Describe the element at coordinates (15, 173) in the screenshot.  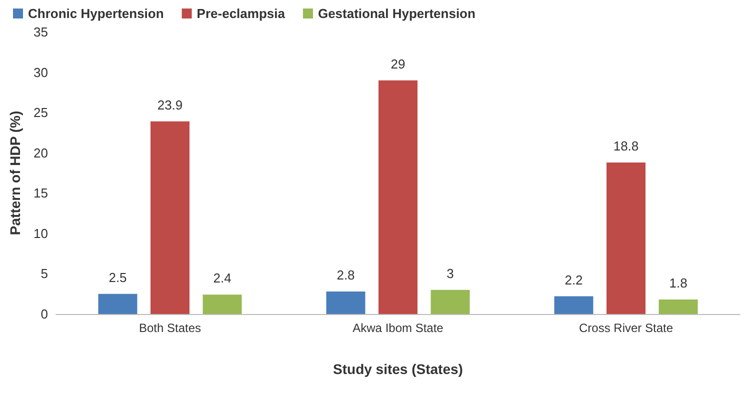
I see `y-axis-title: Pattern of HDP (%)` at that location.